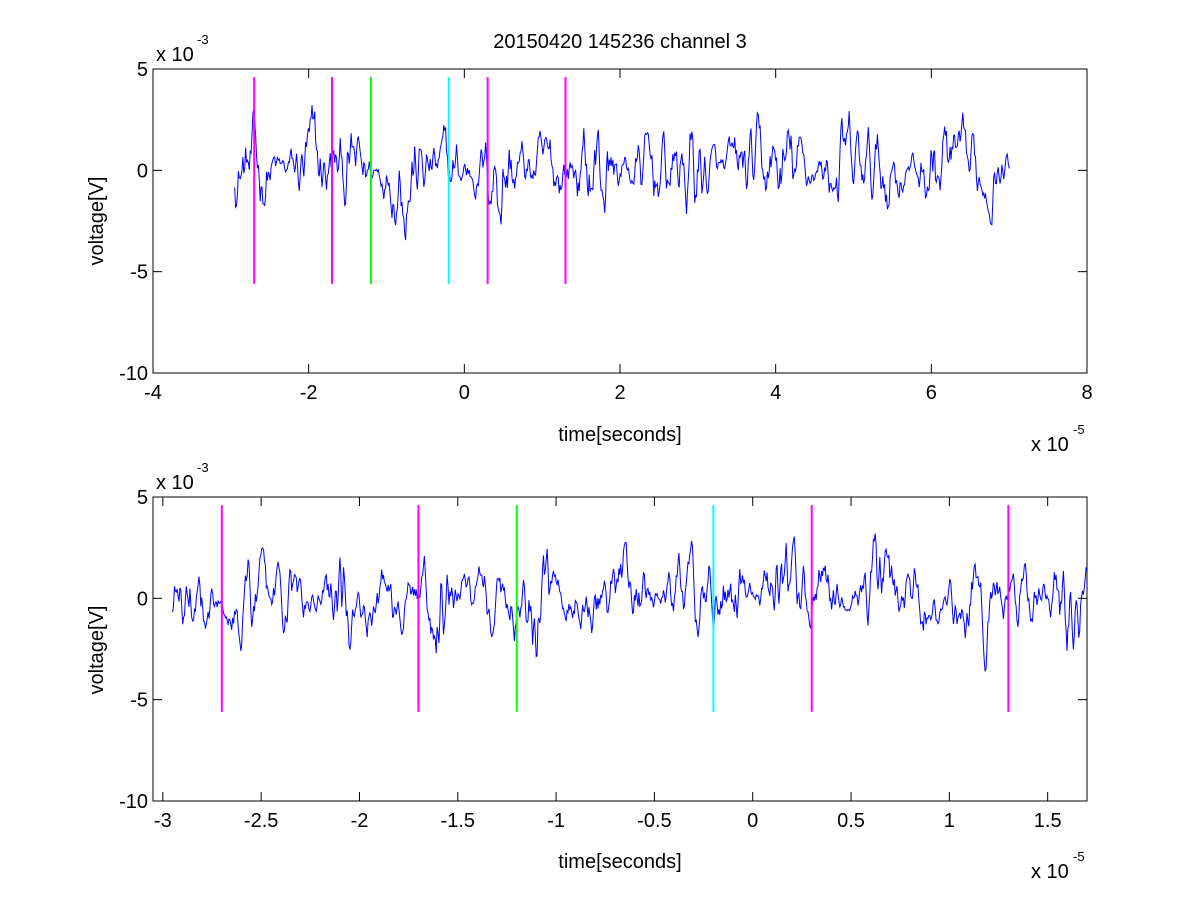 This screenshot has height=901, width=1200. I want to click on x-tick-label: -1.5, so click(458, 821).